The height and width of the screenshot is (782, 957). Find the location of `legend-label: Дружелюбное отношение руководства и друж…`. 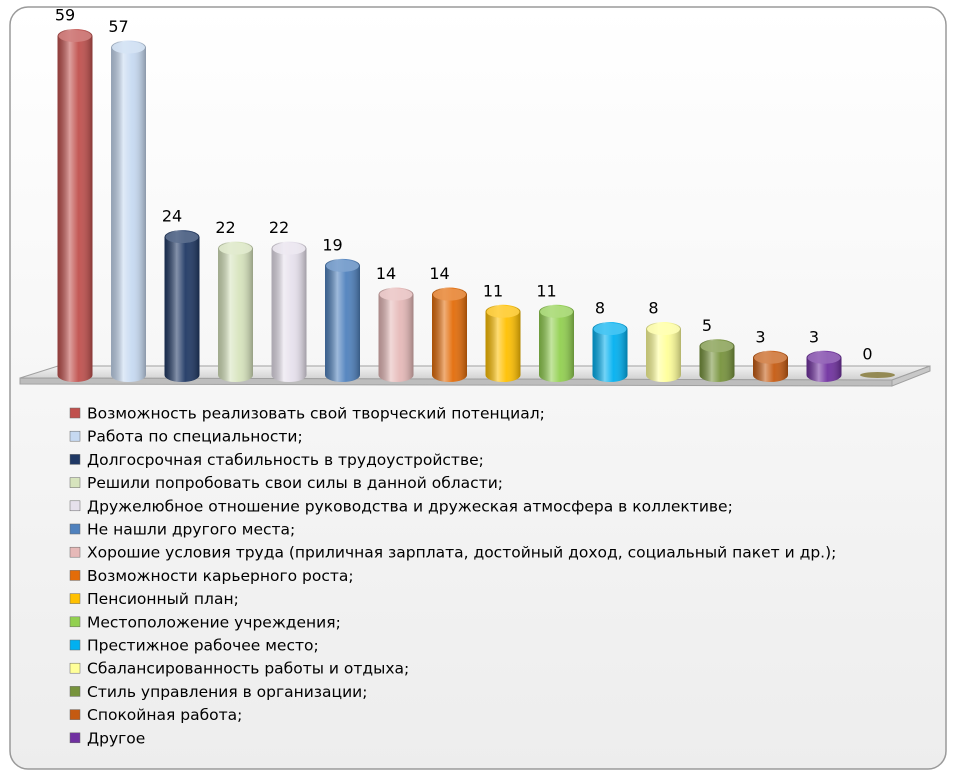

legend-label: Дружелюбное отношение руководства и друж… is located at coordinates (410, 506).